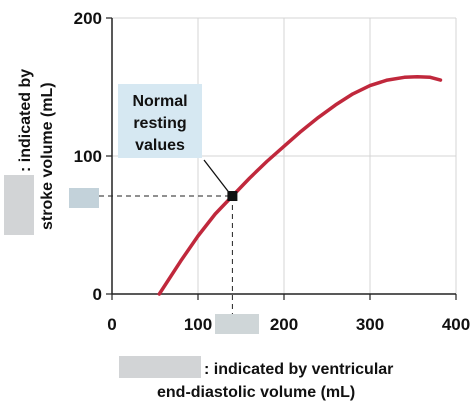 Image resolution: width=474 pixels, height=413 pixels. I want to click on callout: Normal resting values, so click(178, 143).